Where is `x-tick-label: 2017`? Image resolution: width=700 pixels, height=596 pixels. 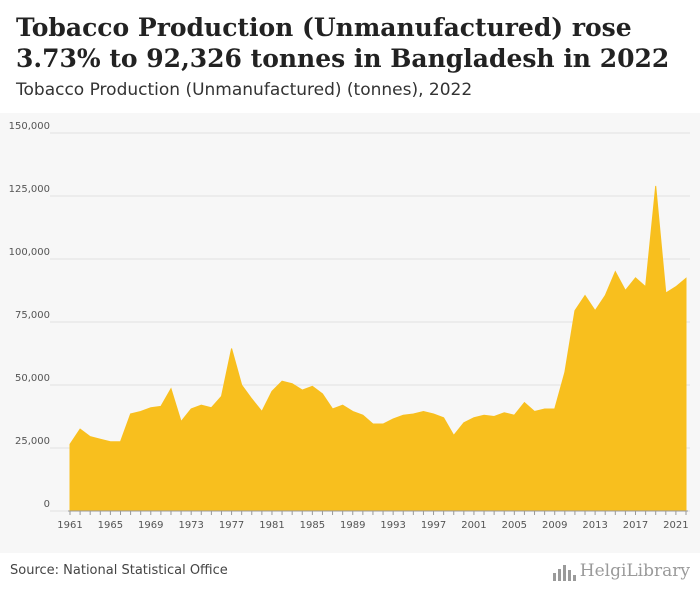 x-tick-label: 2017 is located at coordinates (635, 525).